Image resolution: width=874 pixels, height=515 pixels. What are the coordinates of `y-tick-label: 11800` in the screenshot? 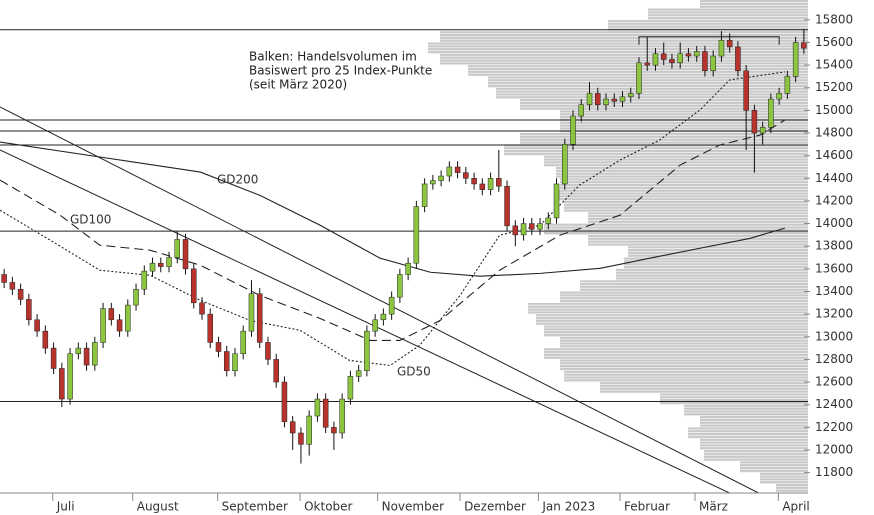 It's located at (834, 472).